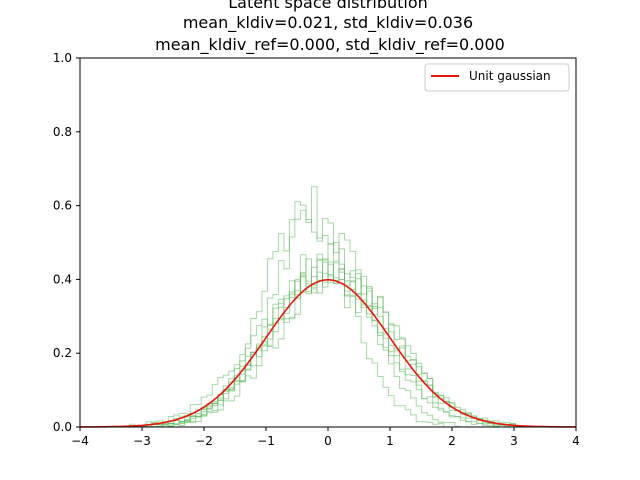  I want to click on title-line-2: mean_kldiv=0.021, std_kldiv=0.036, so click(328, 23).